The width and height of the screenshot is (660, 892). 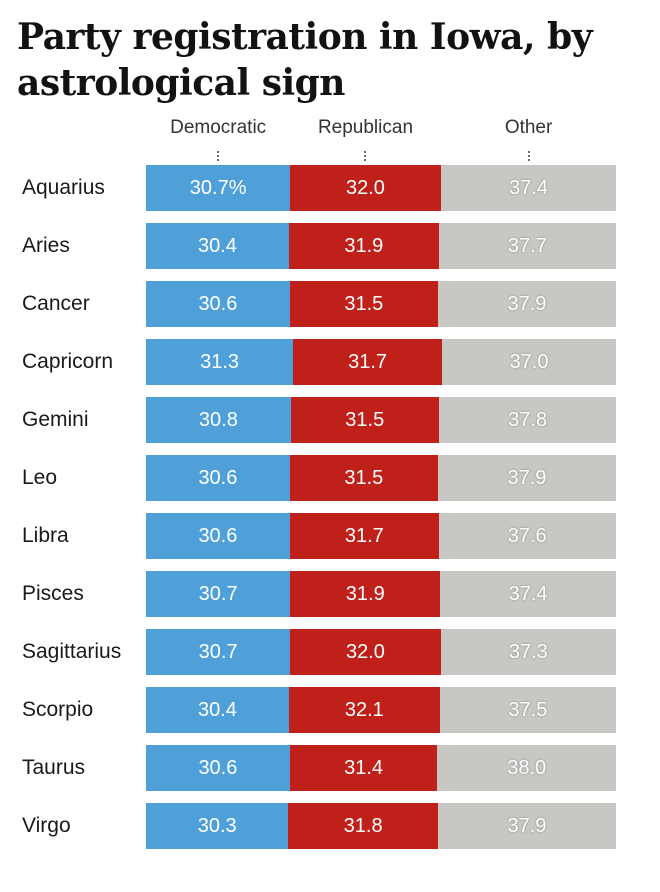 What do you see at coordinates (72, 651) in the screenshot?
I see `row-label-sagittarius: Sagittarius` at bounding box center [72, 651].